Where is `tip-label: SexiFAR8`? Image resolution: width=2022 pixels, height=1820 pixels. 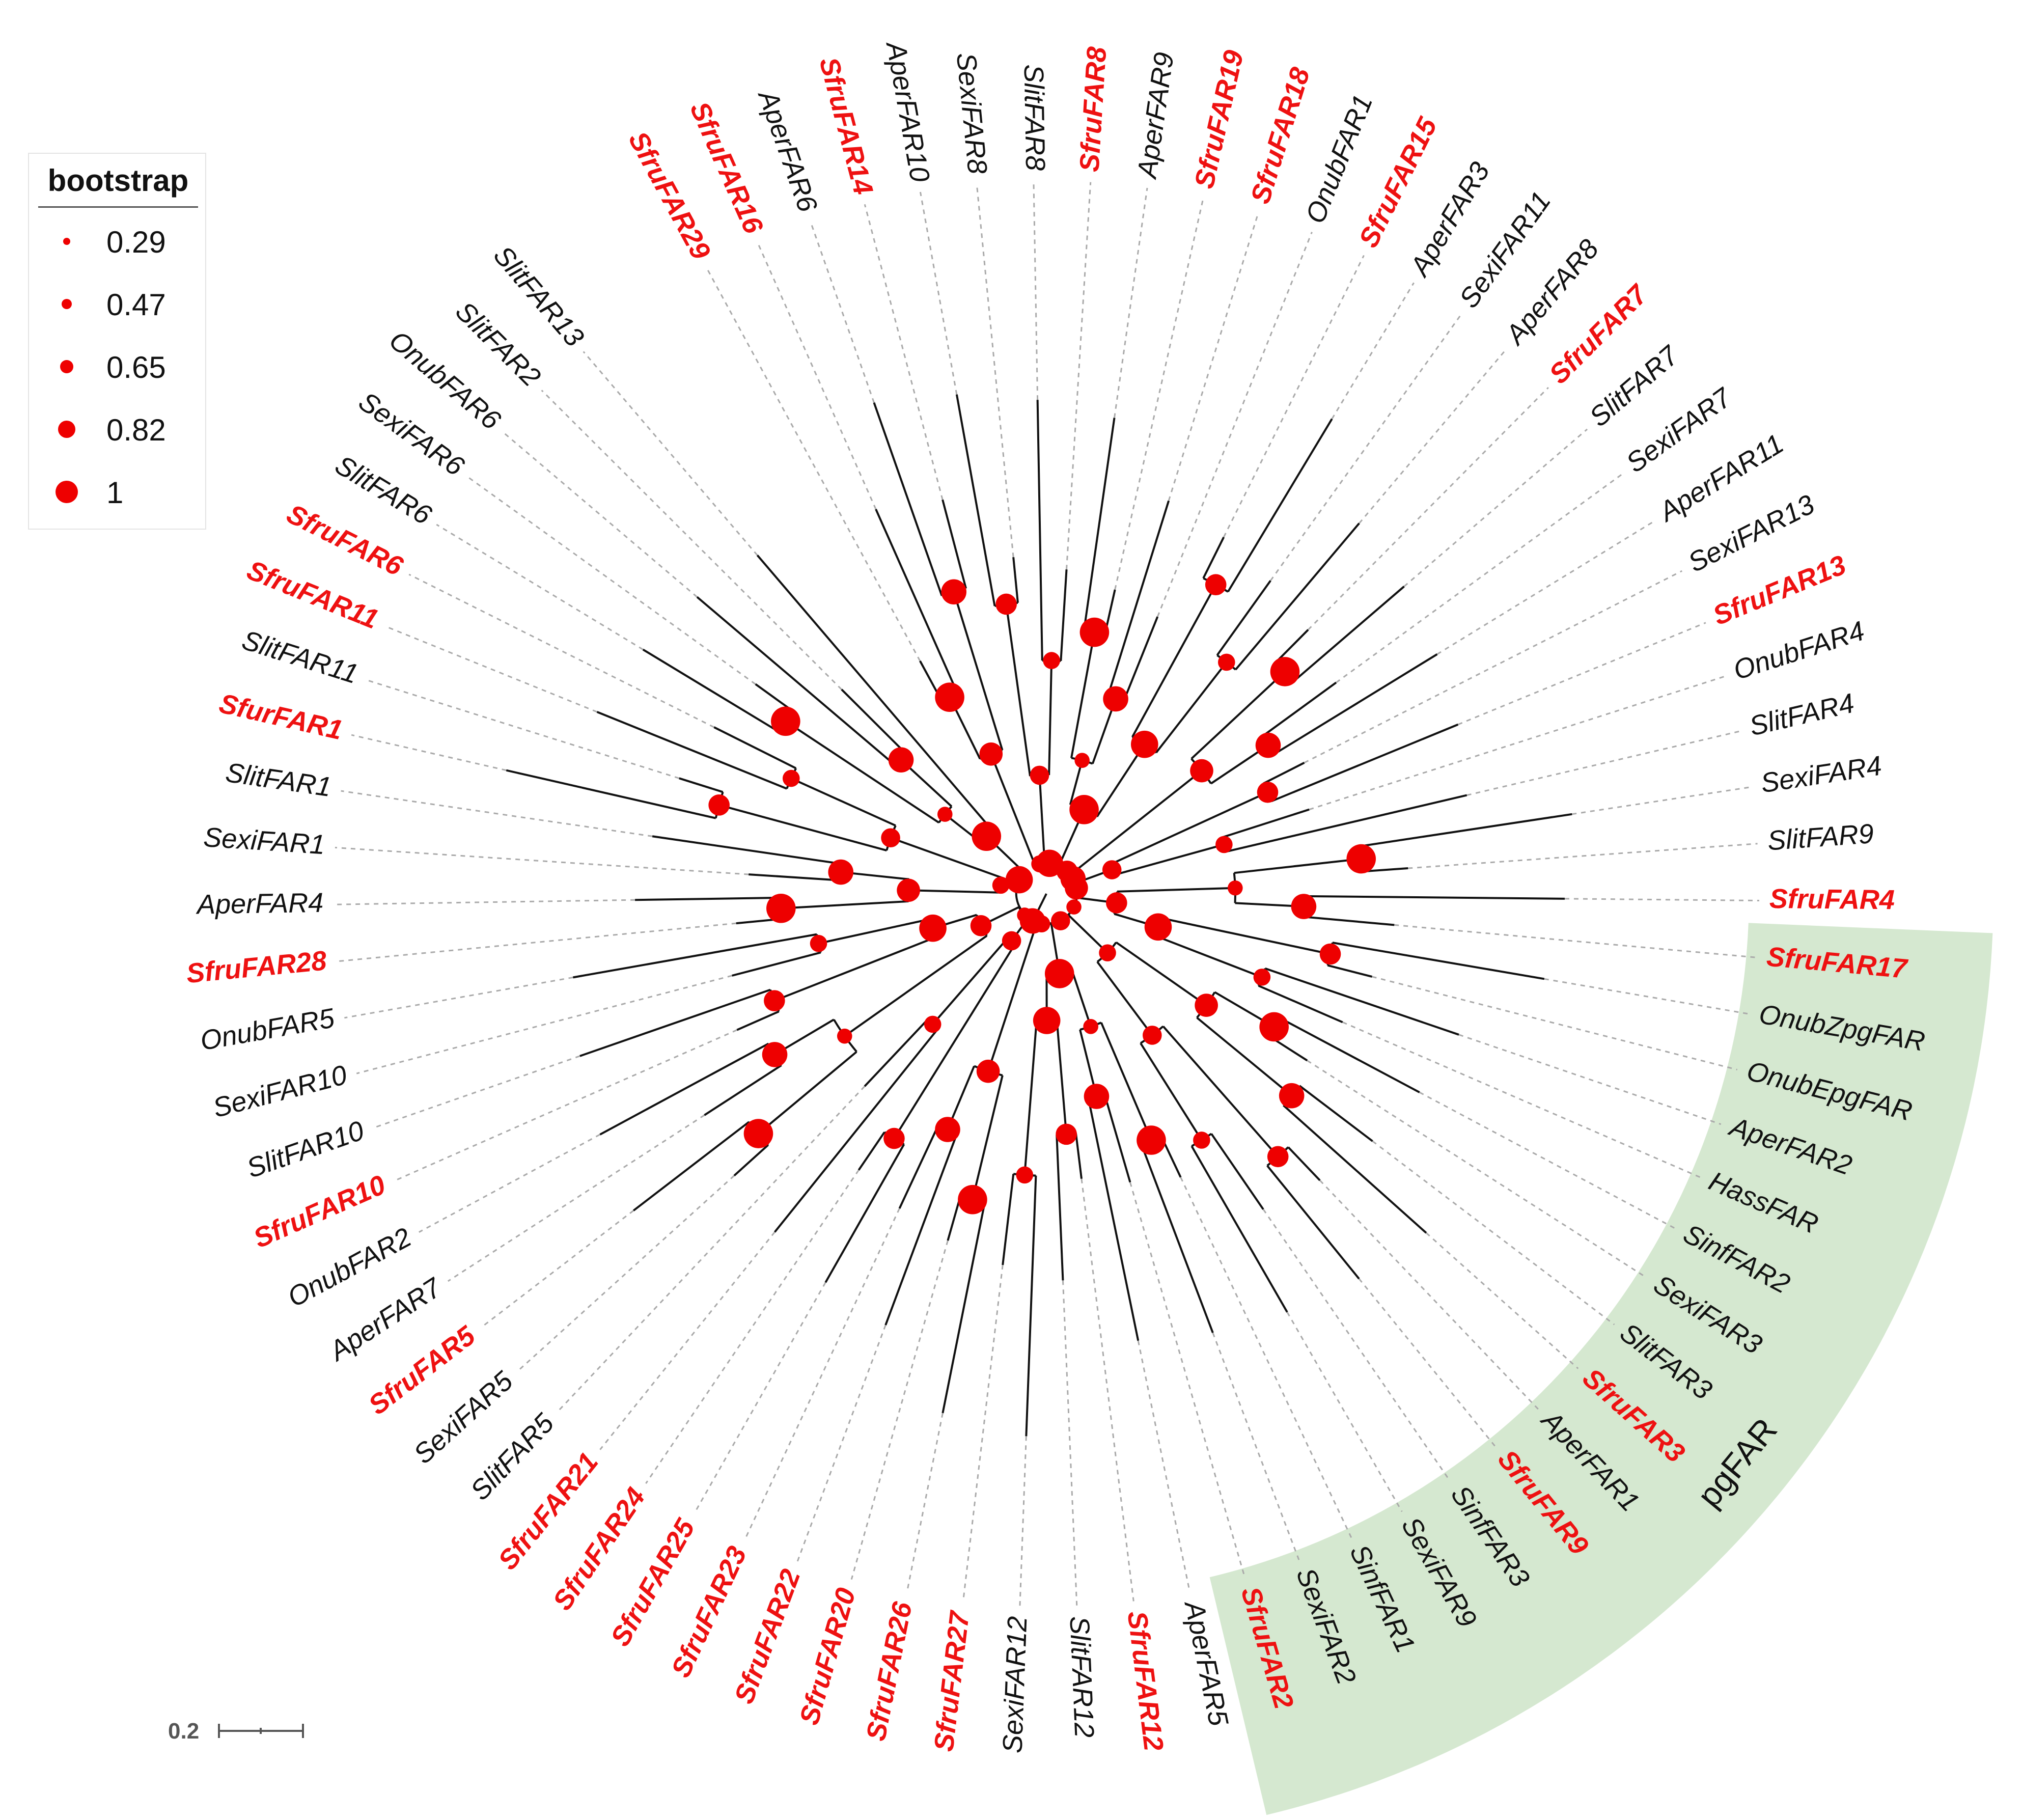
tip-label: SexiFAR8 is located at coordinates (972, 113).